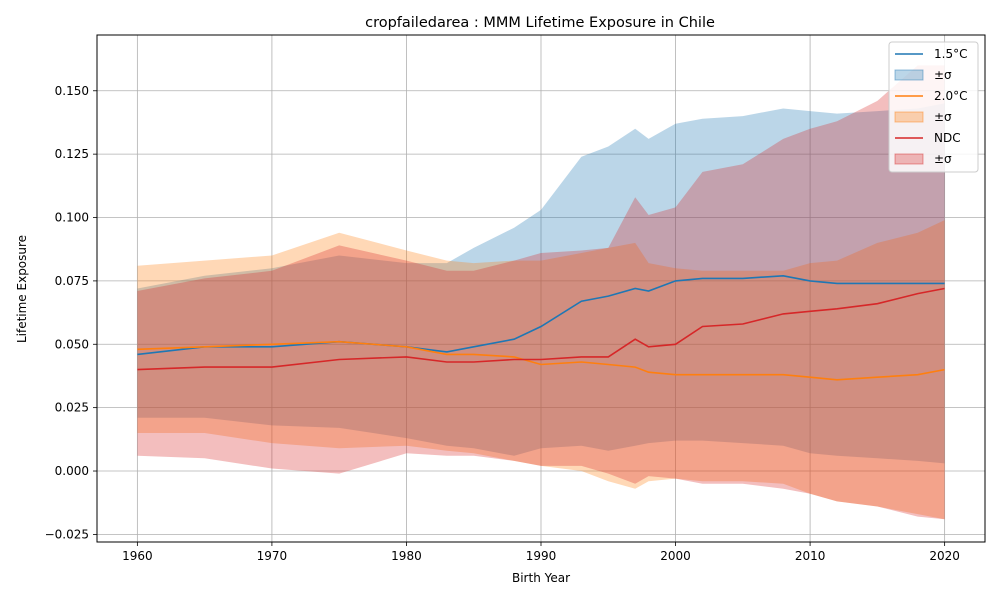 This screenshot has height=600, width=1000. I want to click on legend-label: NDC, so click(947, 138).